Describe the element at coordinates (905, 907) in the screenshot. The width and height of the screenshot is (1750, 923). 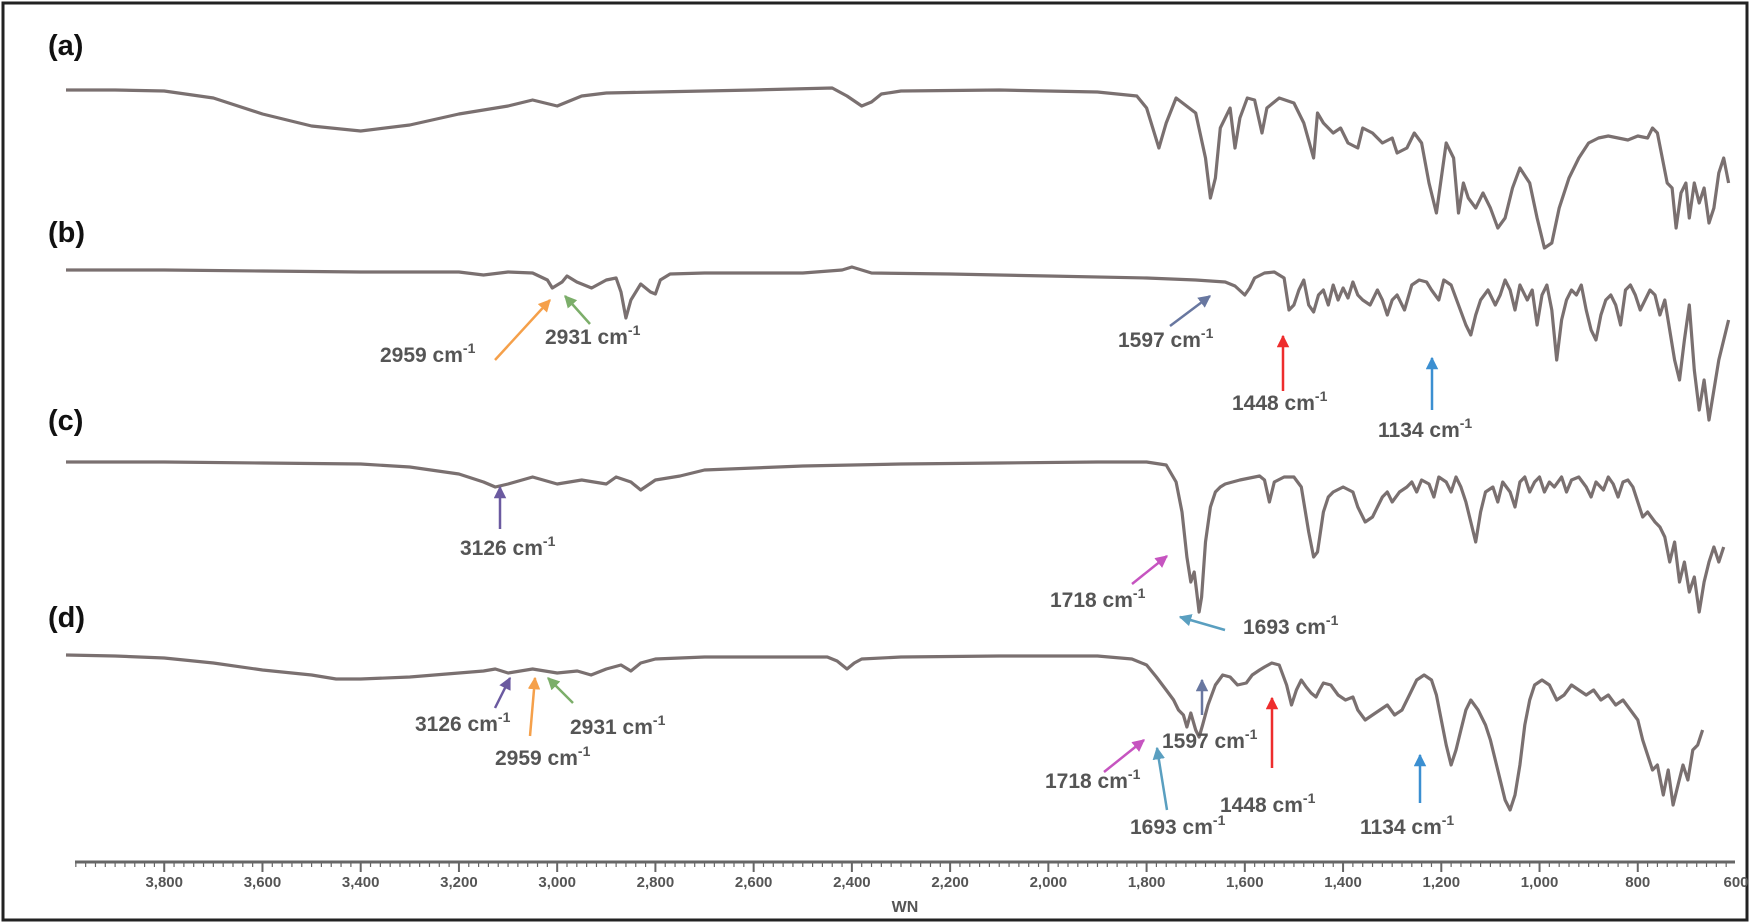
I see `x-axis-title: WN` at that location.